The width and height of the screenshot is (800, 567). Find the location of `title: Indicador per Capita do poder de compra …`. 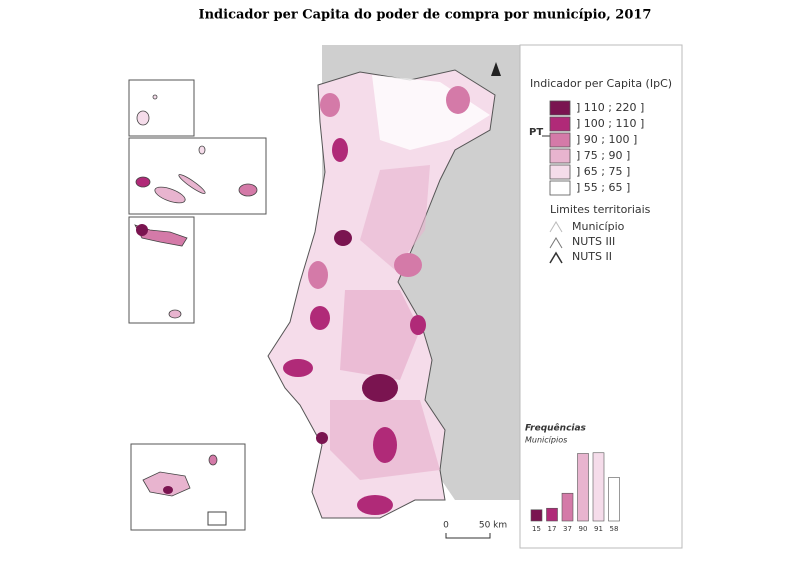

title: Indicador per Capita do poder de compra … is located at coordinates (425, 15).